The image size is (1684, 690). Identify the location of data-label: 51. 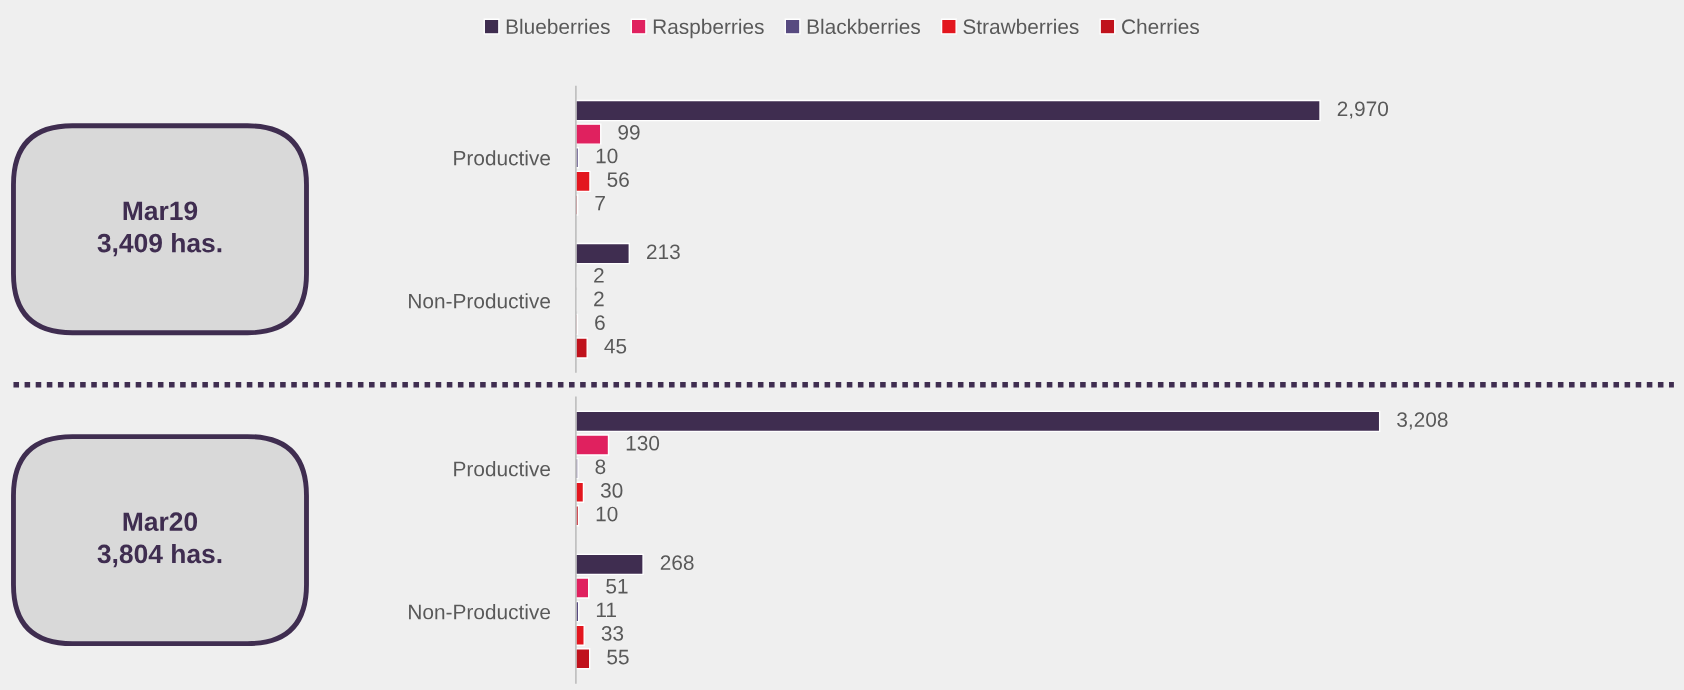
(617, 586).